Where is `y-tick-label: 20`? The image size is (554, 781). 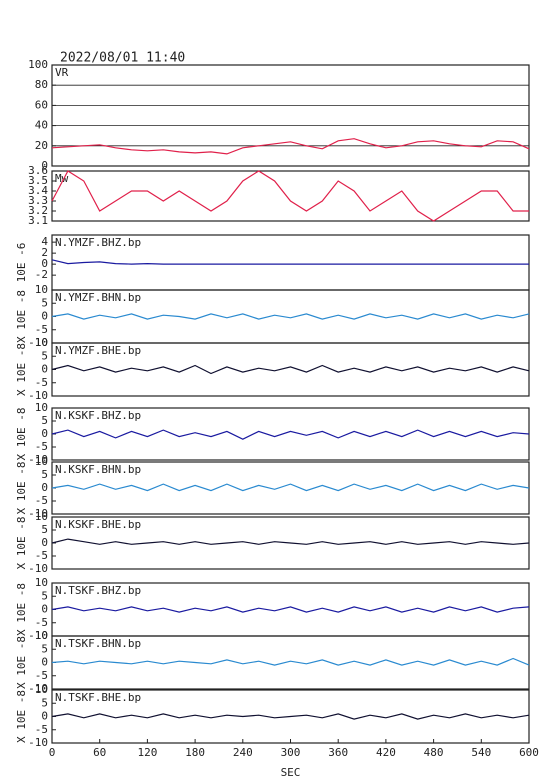
y-tick-label: 20 is located at coordinates (41, 145).